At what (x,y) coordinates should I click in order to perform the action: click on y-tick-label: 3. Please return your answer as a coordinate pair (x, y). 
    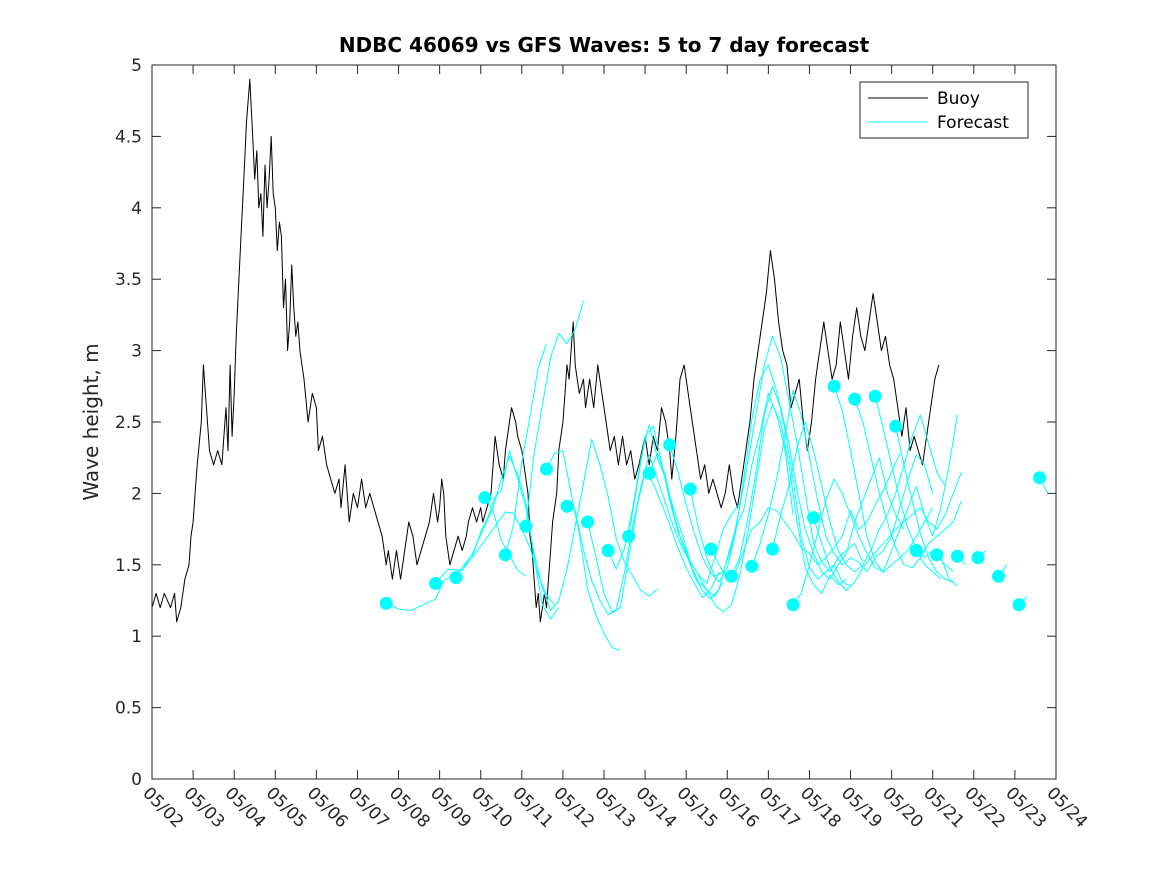
    Looking at the image, I should click on (136, 352).